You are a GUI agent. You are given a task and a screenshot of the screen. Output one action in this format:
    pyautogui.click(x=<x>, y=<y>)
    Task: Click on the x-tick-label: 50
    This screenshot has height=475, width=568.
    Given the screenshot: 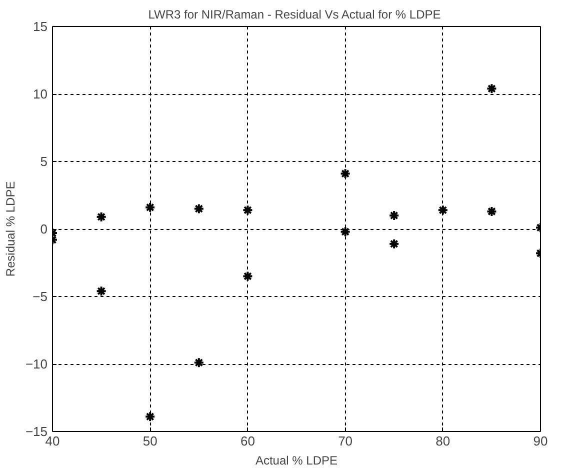 What is the action you would take?
    pyautogui.click(x=150, y=441)
    